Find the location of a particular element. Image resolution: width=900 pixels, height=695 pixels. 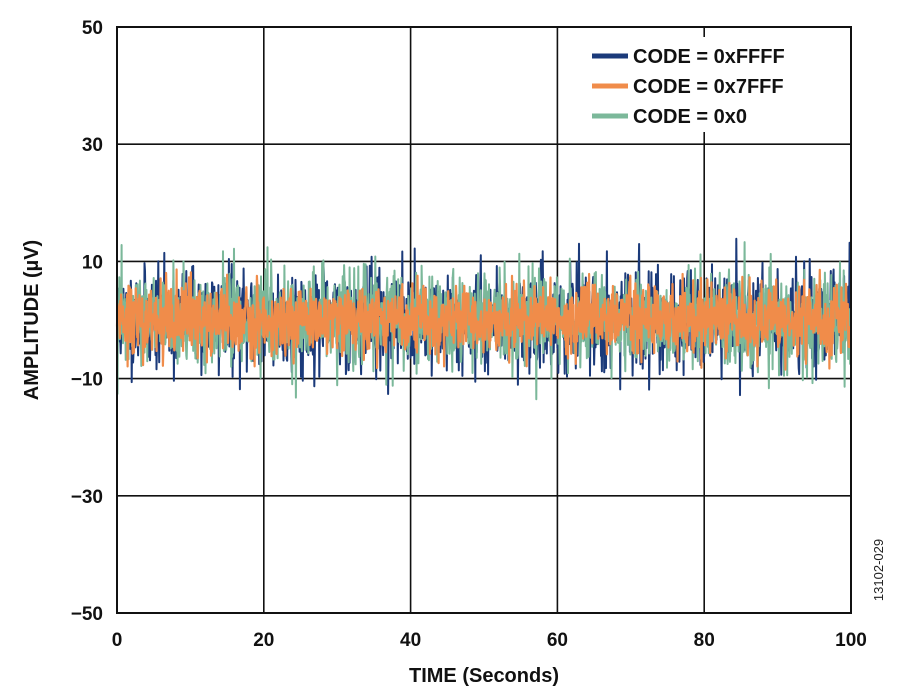

legend-label: CODE = 0x7FFF is located at coordinates (708, 87).